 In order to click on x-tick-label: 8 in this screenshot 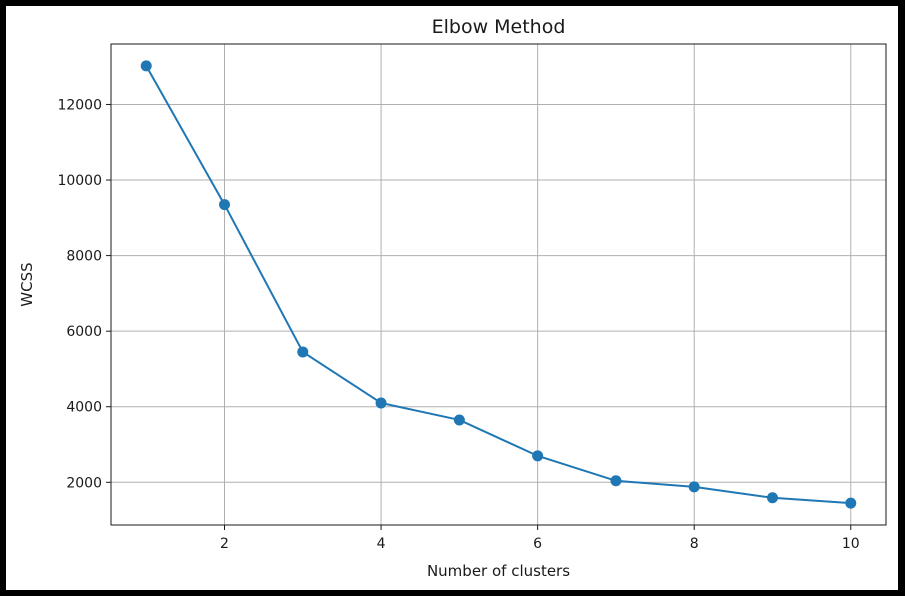, I will do `click(694, 544)`.